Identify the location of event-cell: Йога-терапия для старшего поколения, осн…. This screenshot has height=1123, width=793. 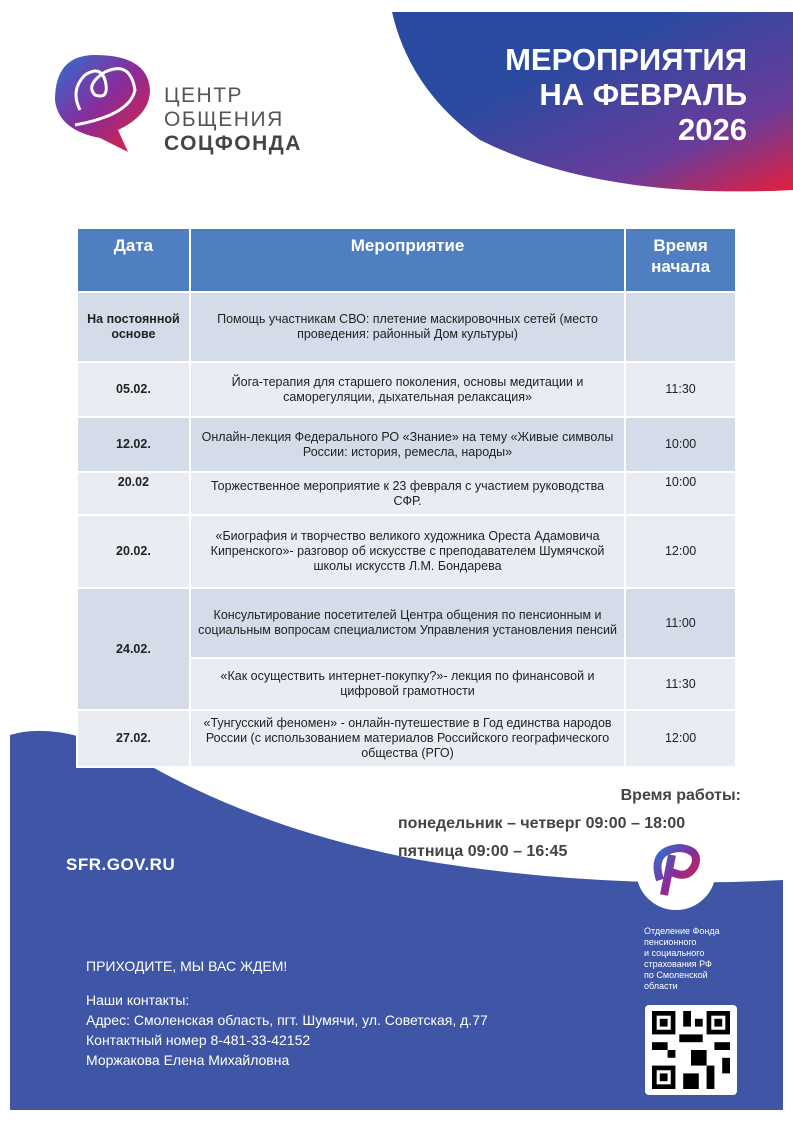
(407, 389).